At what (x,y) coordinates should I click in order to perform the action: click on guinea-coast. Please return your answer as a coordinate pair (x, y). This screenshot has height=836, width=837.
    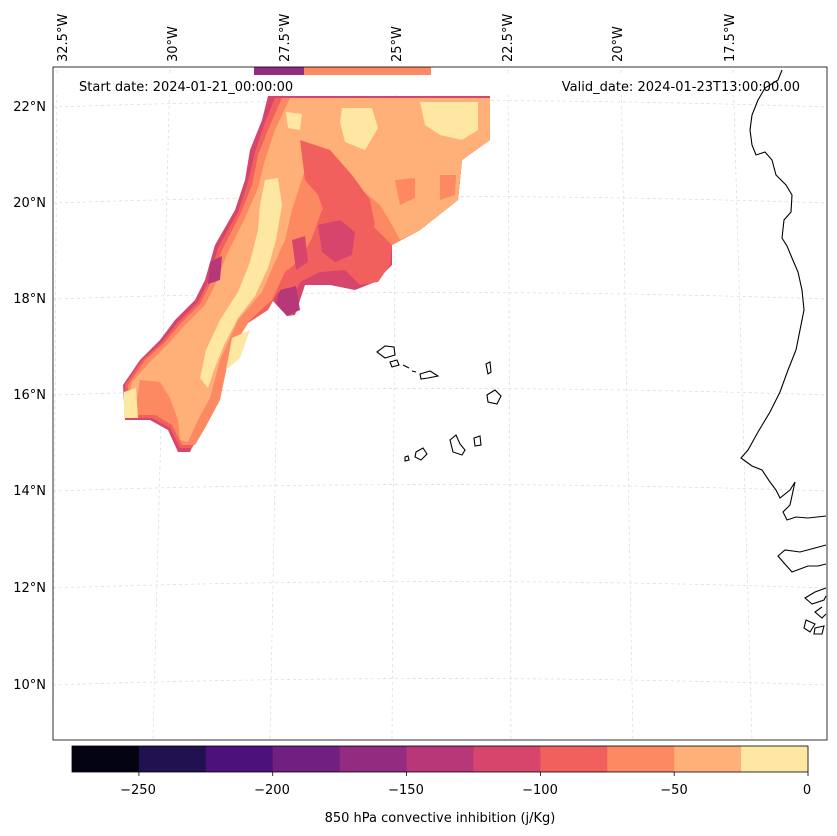
    Looking at the image, I should click on (815, 620).